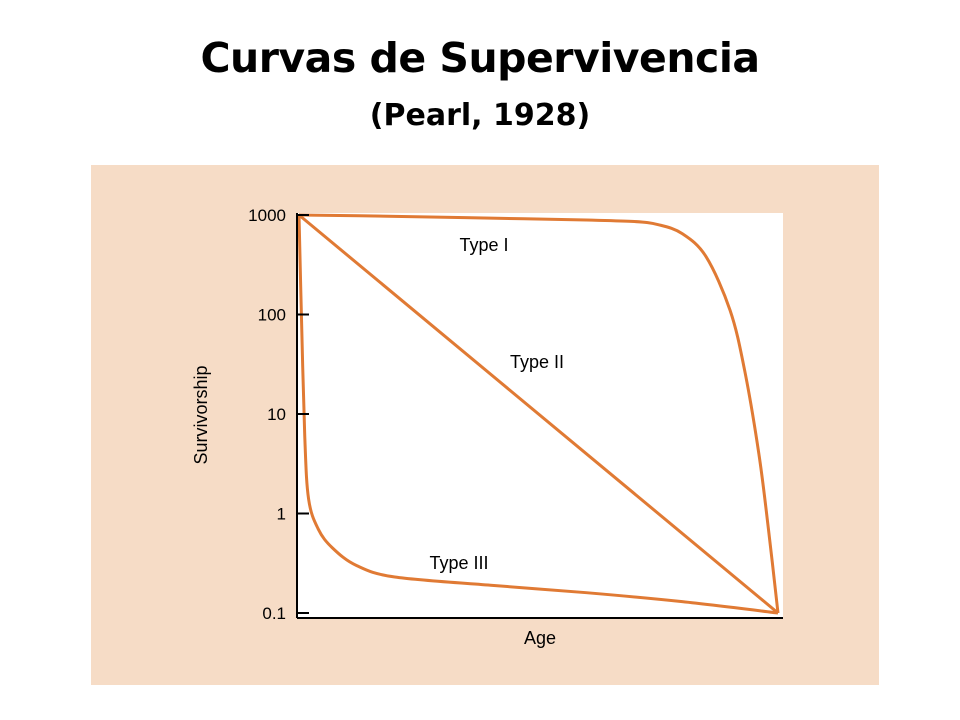  Describe the element at coordinates (276, 414) in the screenshot. I see `y-tick-label: 10` at that location.